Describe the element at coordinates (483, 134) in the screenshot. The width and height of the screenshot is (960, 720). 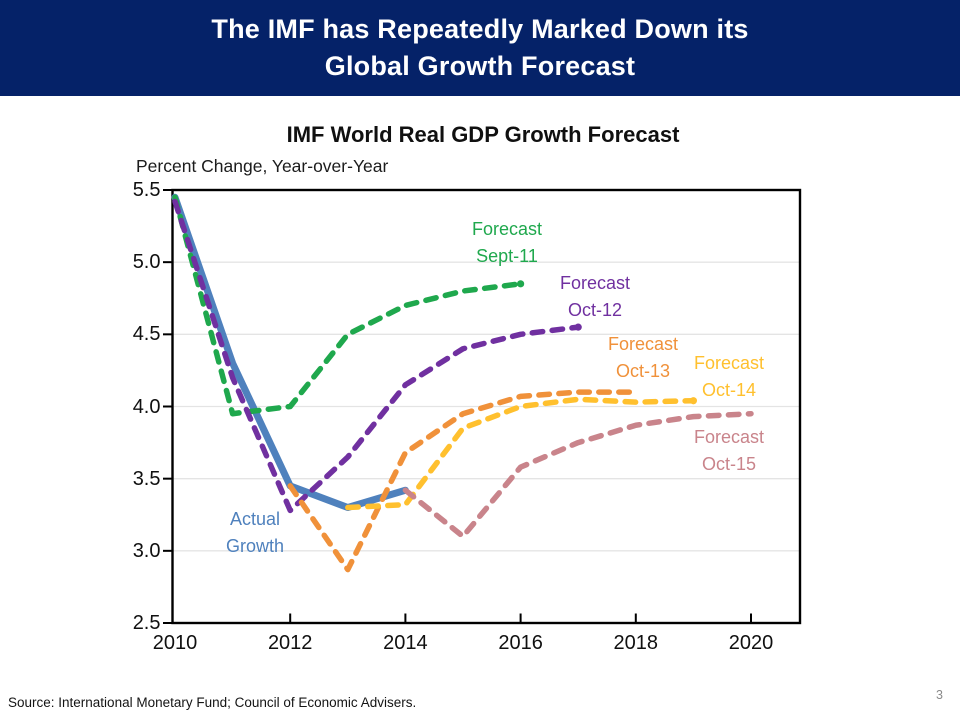
I see `chart-title: IMF World Real GDP Growth Forecast` at that location.